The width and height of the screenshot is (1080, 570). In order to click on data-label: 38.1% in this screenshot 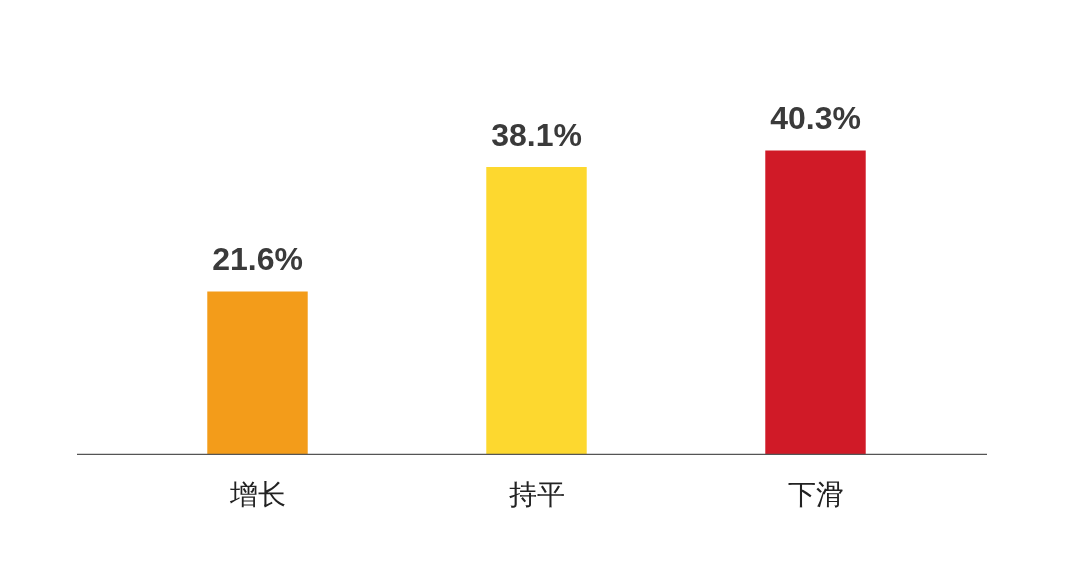, I will do `click(536, 134)`.